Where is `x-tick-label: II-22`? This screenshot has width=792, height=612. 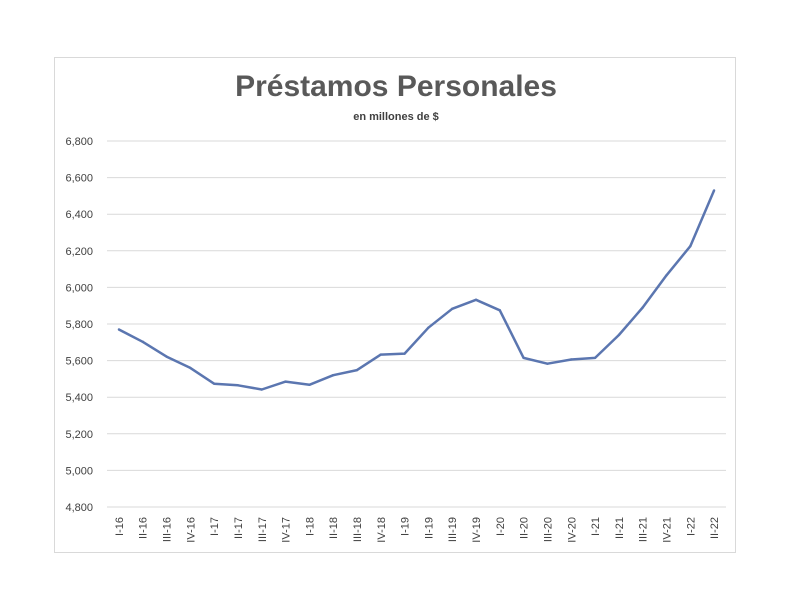 x-tick-label: II-22 is located at coordinates (715, 528).